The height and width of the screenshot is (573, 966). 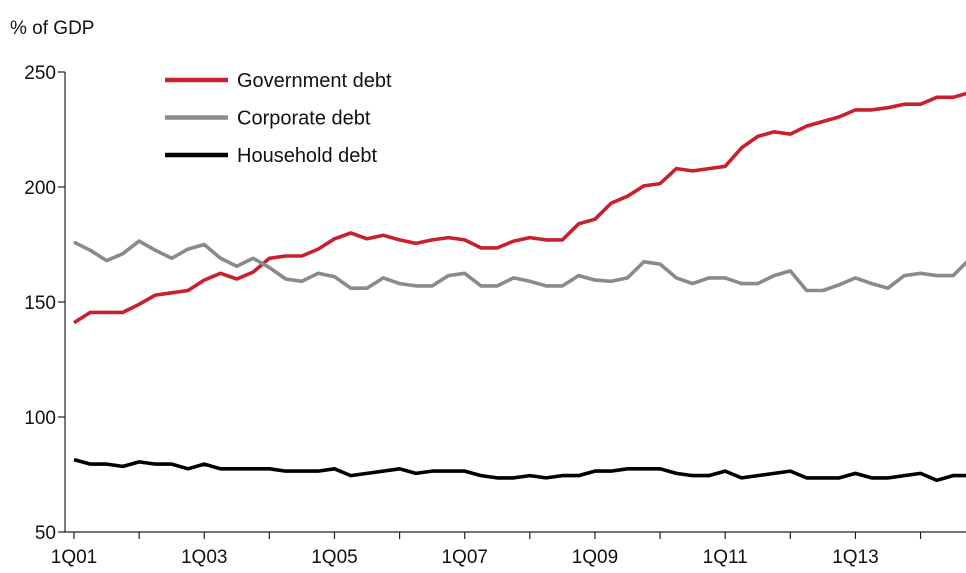 What do you see at coordinates (40, 303) in the screenshot?
I see `y-tick-label: 150` at bounding box center [40, 303].